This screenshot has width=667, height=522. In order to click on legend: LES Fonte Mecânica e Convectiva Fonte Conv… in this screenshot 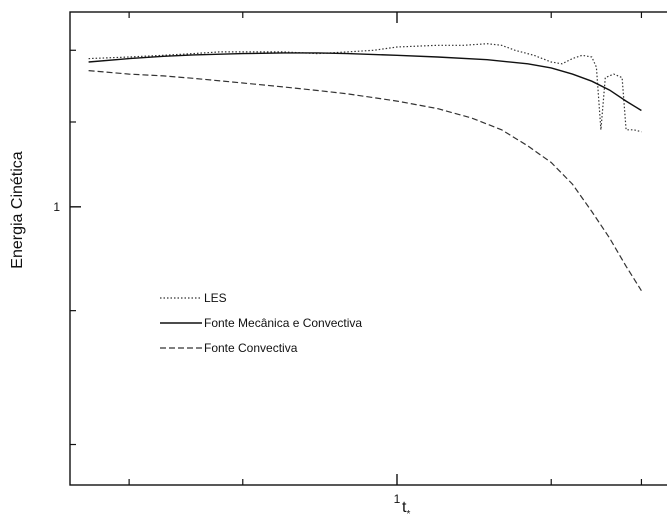, I will do `click(261, 323)`.